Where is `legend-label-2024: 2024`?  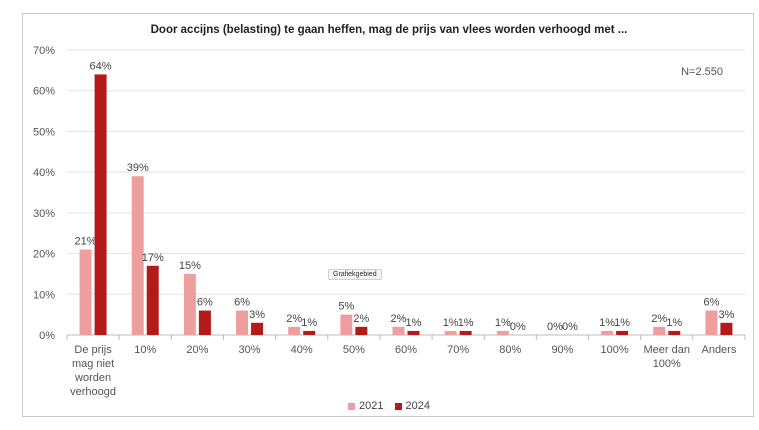
legend-label-2024: 2024 is located at coordinates (418, 406).